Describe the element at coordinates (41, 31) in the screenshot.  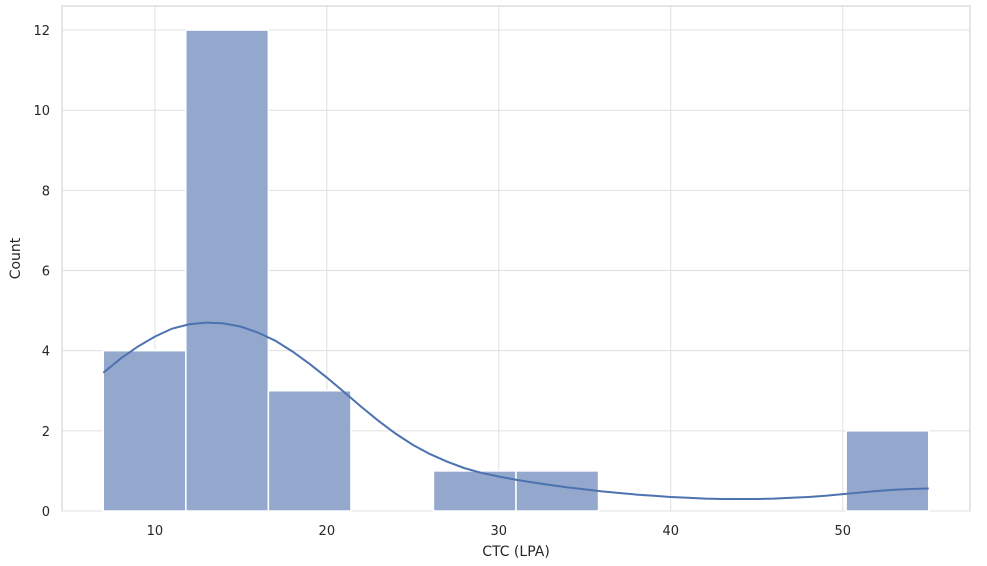
I see `y-tick-label: 12` at that location.